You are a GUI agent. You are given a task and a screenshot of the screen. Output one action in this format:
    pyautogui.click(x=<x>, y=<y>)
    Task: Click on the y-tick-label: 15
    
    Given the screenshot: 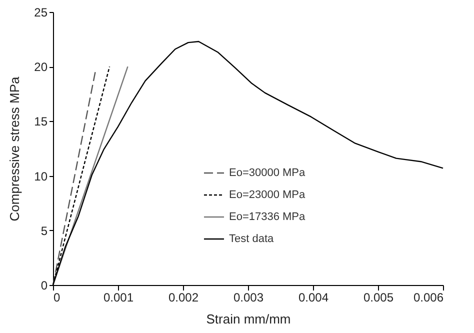 What is the action you would take?
    pyautogui.click(x=41, y=121)
    